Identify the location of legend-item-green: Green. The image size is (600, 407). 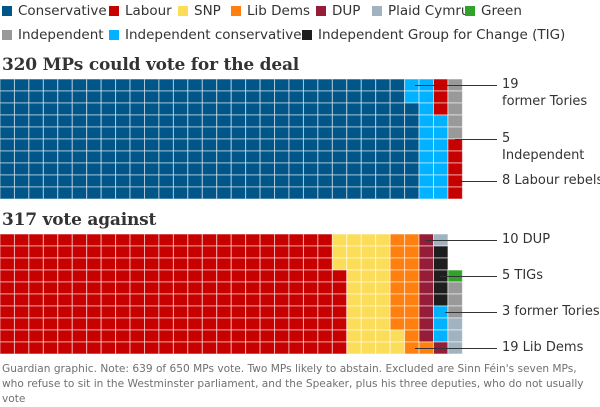
(493, 11).